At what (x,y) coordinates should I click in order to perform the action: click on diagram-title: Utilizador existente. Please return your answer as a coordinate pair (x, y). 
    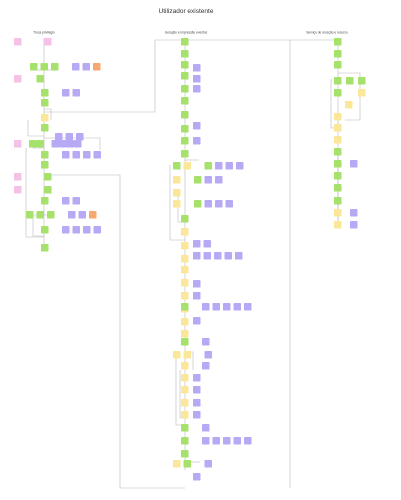
    Looking at the image, I should click on (186, 11).